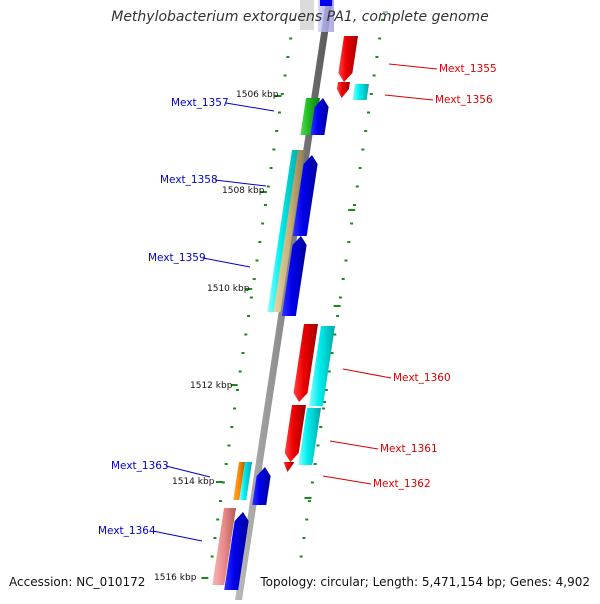 The height and width of the screenshot is (604, 600). What do you see at coordinates (175, 578) in the screenshot?
I see `kbp-tick-label: 1516 kbp` at bounding box center [175, 578].